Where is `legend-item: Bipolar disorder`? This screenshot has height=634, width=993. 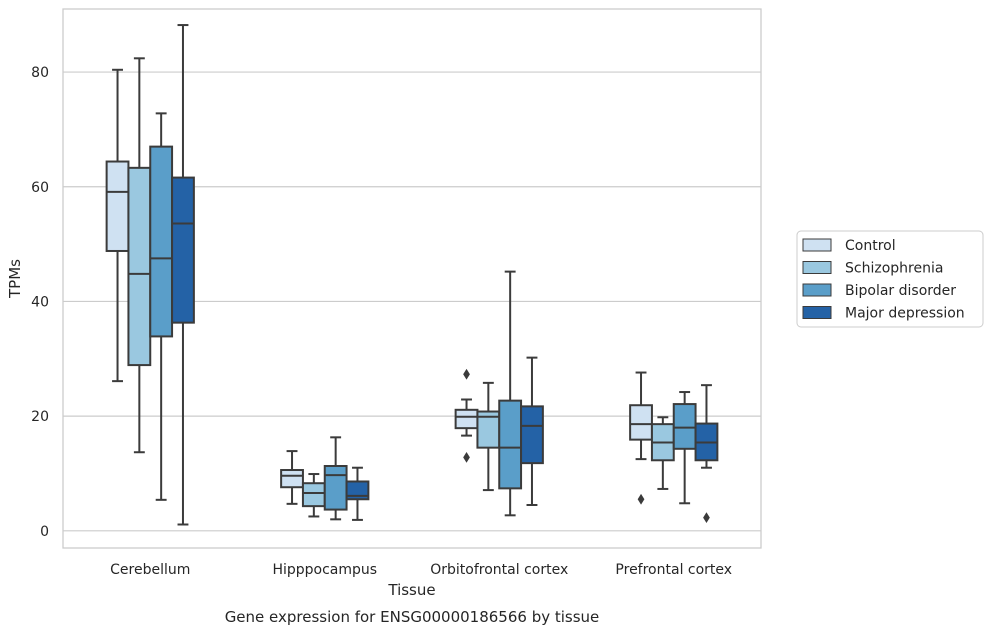
legend-item: Bipolar disorder is located at coordinates (879, 291).